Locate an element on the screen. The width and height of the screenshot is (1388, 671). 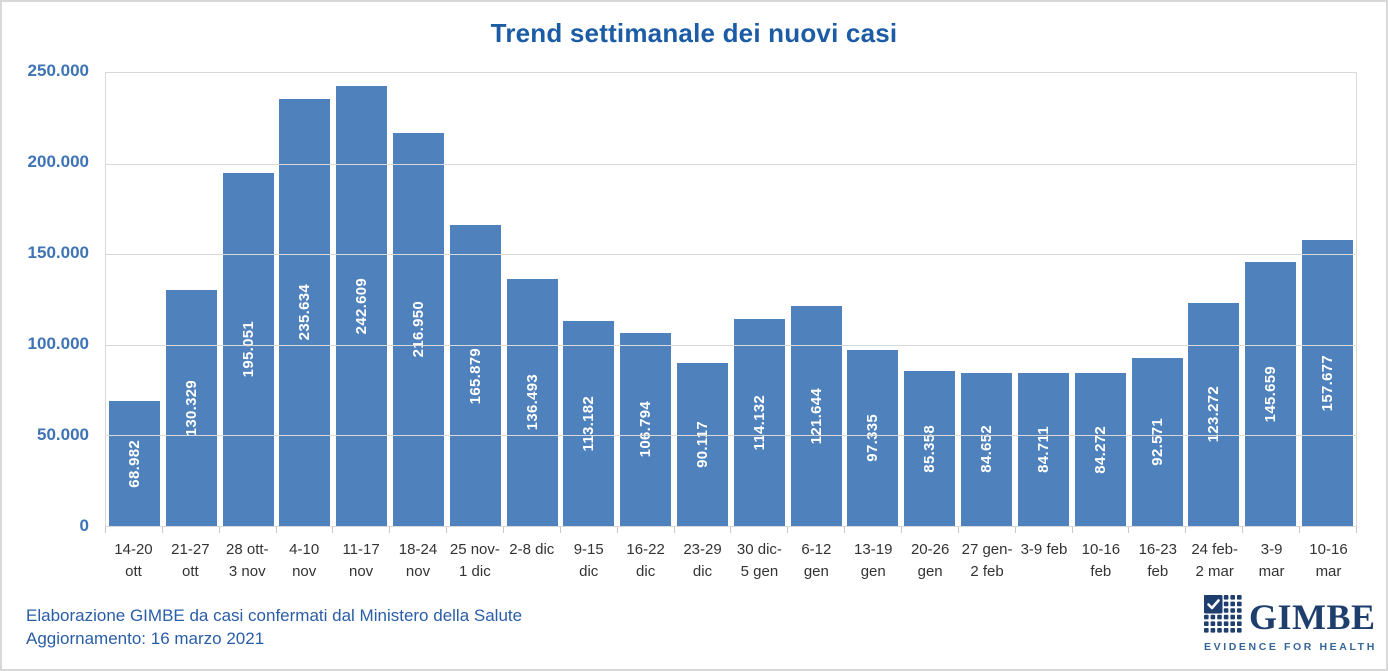
bar: 195.051 is located at coordinates (248, 349).